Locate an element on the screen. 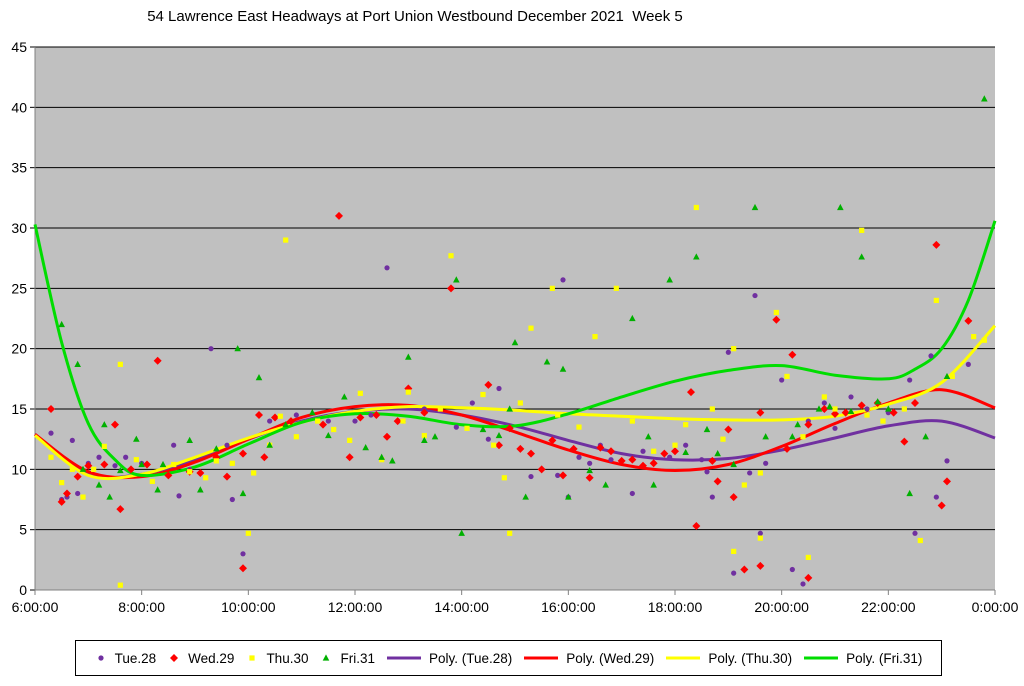 This screenshot has height=686, width=1024. legend-item-series-2: Thu.30 is located at coordinates (277, 658).